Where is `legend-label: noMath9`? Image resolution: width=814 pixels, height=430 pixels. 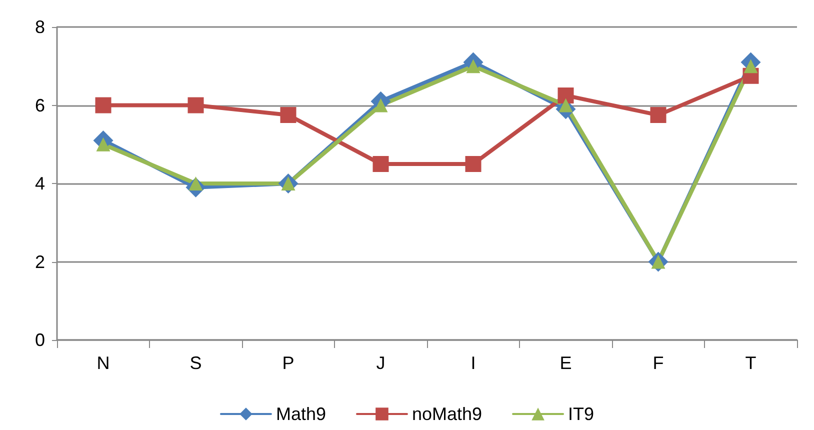
legend-label: noMath9 is located at coordinates (447, 414).